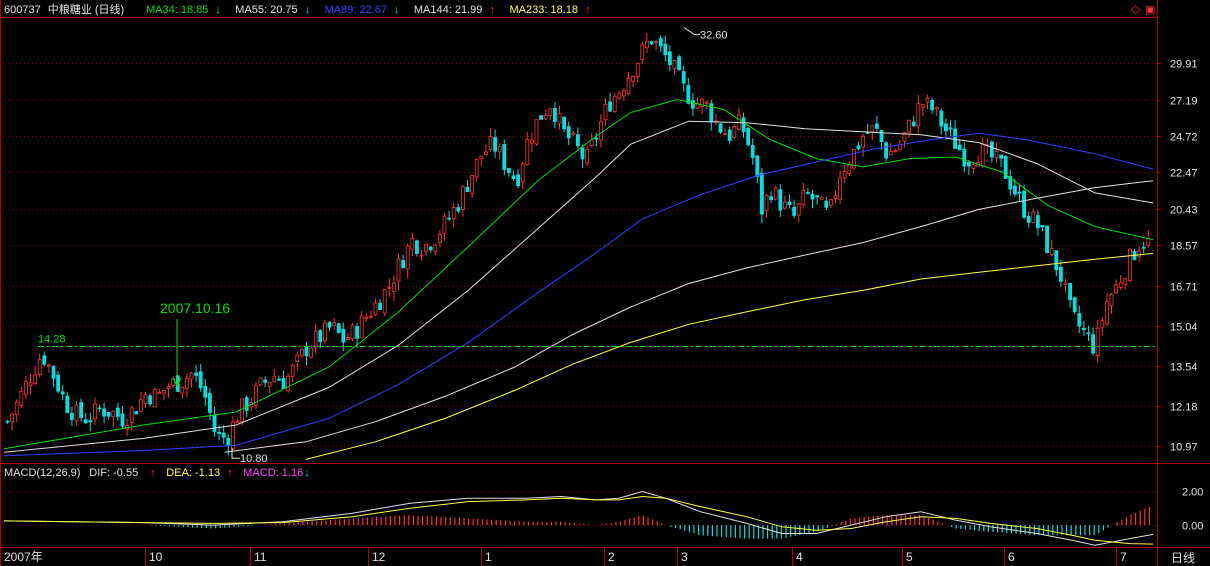 This screenshot has width=1210, height=566. Describe the element at coordinates (254, 459) in the screenshot. I see `low-label: 10.80` at that location.